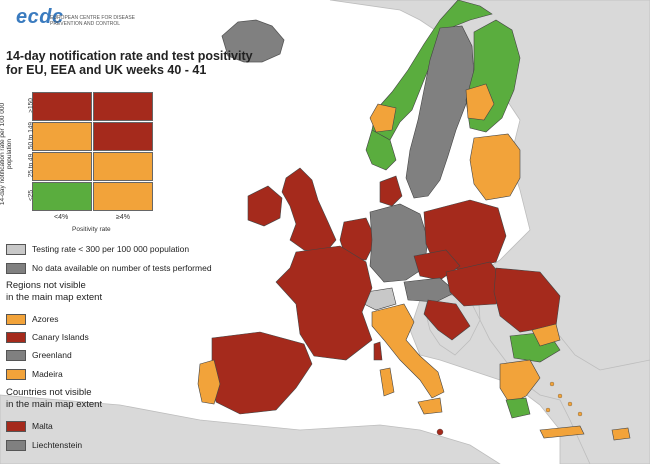 This screenshot has height=464, width=650. Describe the element at coordinates (387, 382) in the screenshot. I see `sardinia` at that location.